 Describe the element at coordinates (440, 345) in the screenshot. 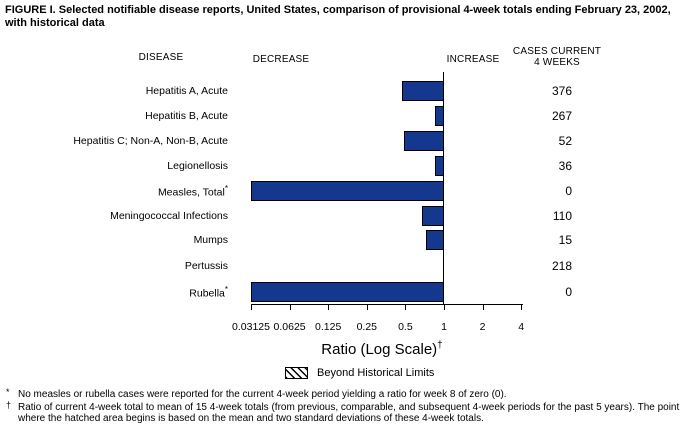

I see `dagger-marker: †` at that location.